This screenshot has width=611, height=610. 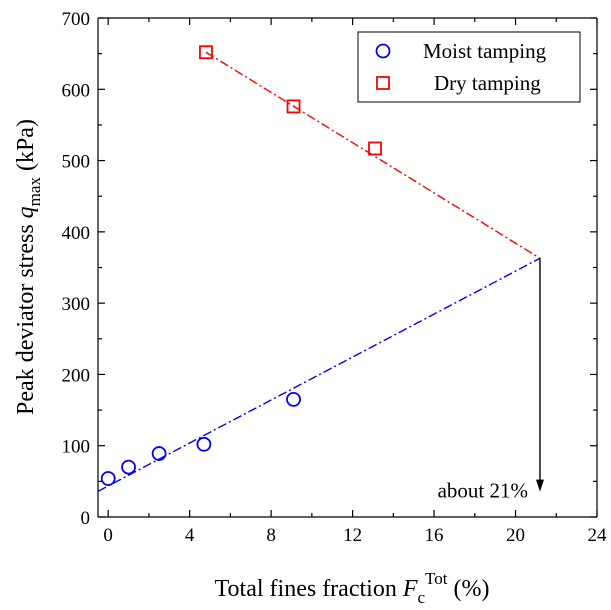 What do you see at coordinates (76, 304) in the screenshot?
I see `y-tick-label: 300` at bounding box center [76, 304].